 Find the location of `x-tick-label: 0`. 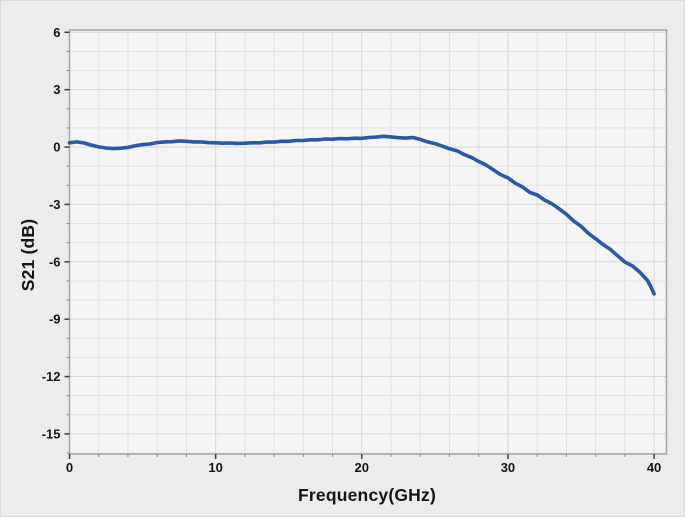

x-tick-label: 0 is located at coordinates (69, 467).